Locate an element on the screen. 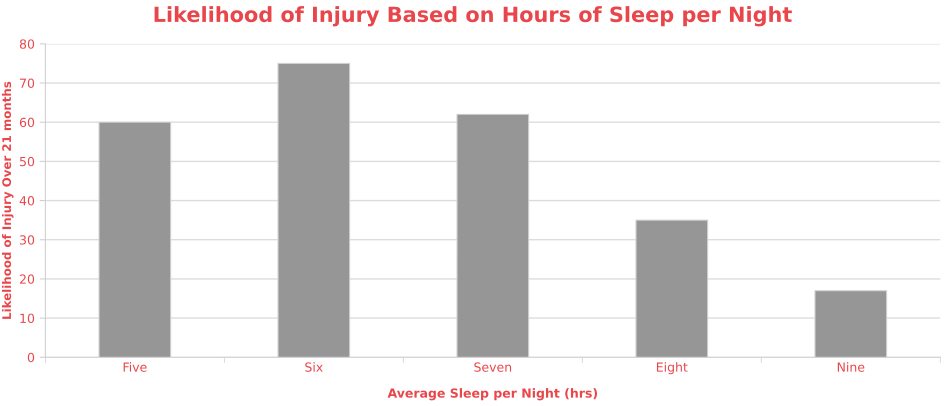 The height and width of the screenshot is (406, 945). y-tick-label: 70 is located at coordinates (27, 83).